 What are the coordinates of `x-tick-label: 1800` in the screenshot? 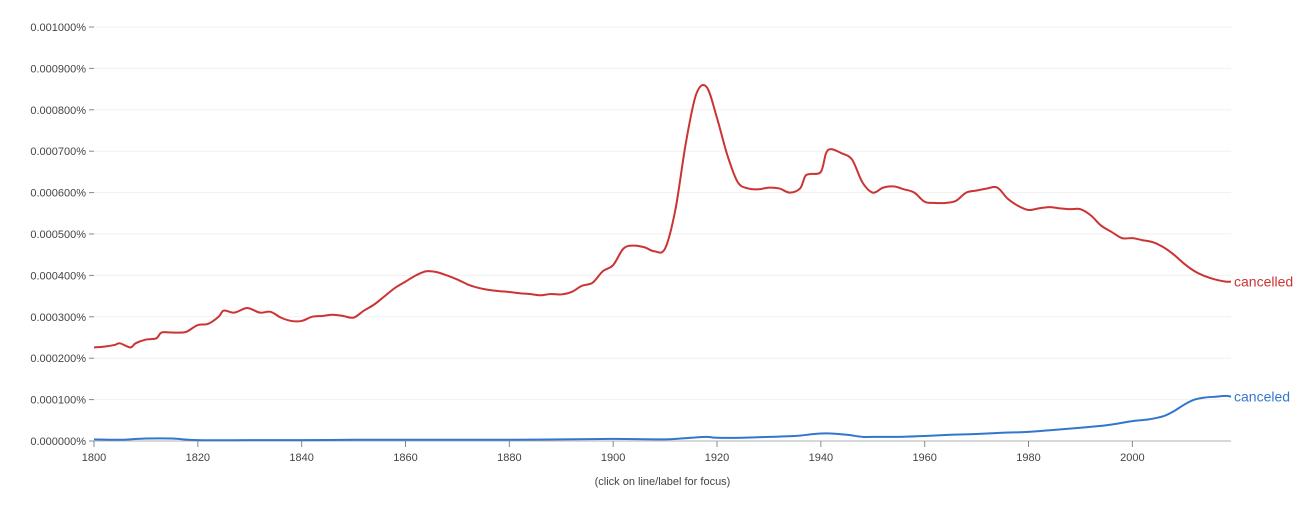 It's located at (94, 458).